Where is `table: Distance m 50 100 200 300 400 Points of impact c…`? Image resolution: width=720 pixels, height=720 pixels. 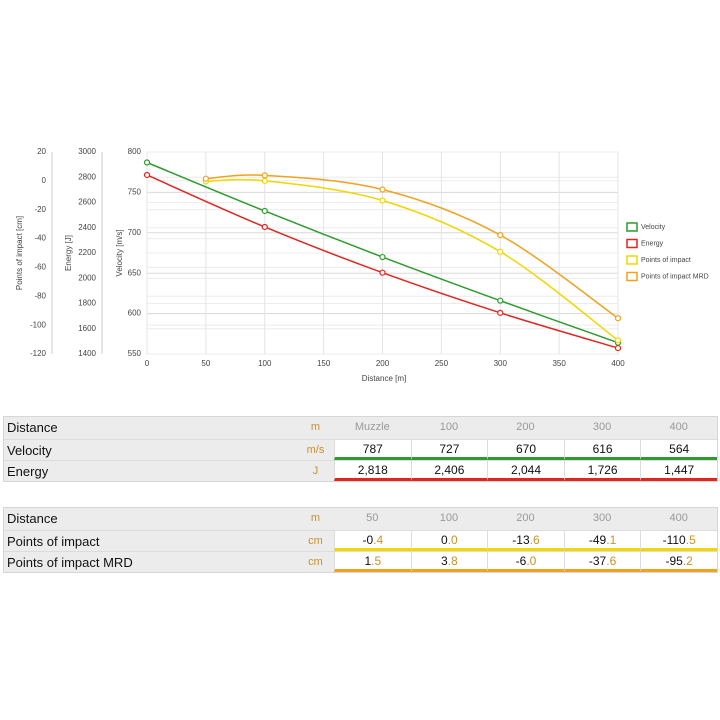
table: Distance m 50 100 200 300 400 Points of impact c… is located at coordinates (360, 540).